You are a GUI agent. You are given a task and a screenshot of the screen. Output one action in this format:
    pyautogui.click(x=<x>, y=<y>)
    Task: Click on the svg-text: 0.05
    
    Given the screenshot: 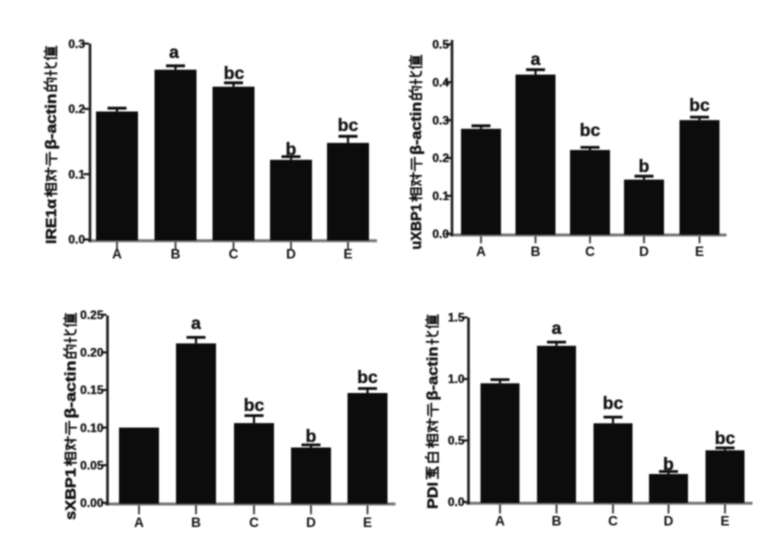 What is the action you would take?
    pyautogui.click(x=92, y=465)
    